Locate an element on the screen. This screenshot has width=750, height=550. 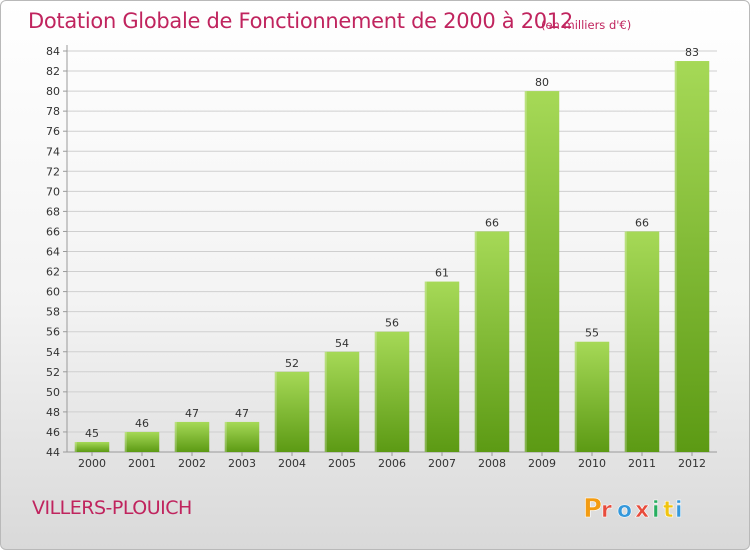
bar-value-label: 45 is located at coordinates (92, 433).